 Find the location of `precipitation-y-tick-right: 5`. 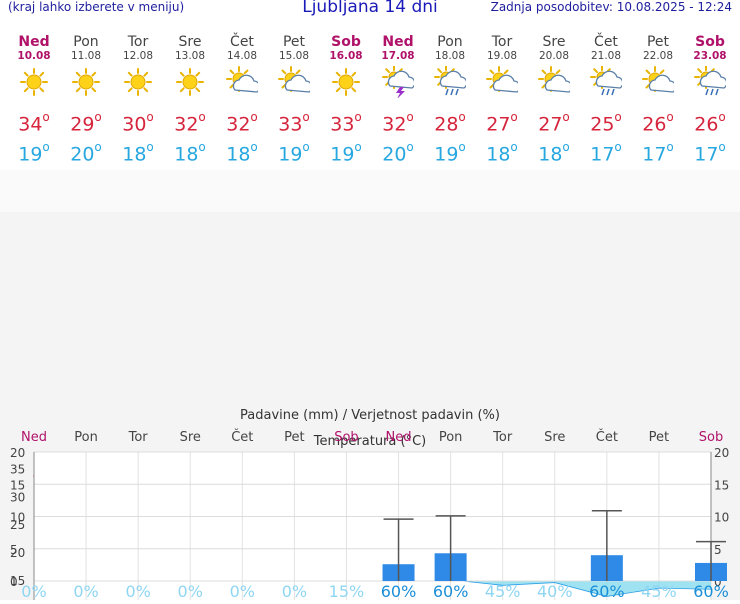

precipitation-y-tick-right: 5 is located at coordinates (718, 550).